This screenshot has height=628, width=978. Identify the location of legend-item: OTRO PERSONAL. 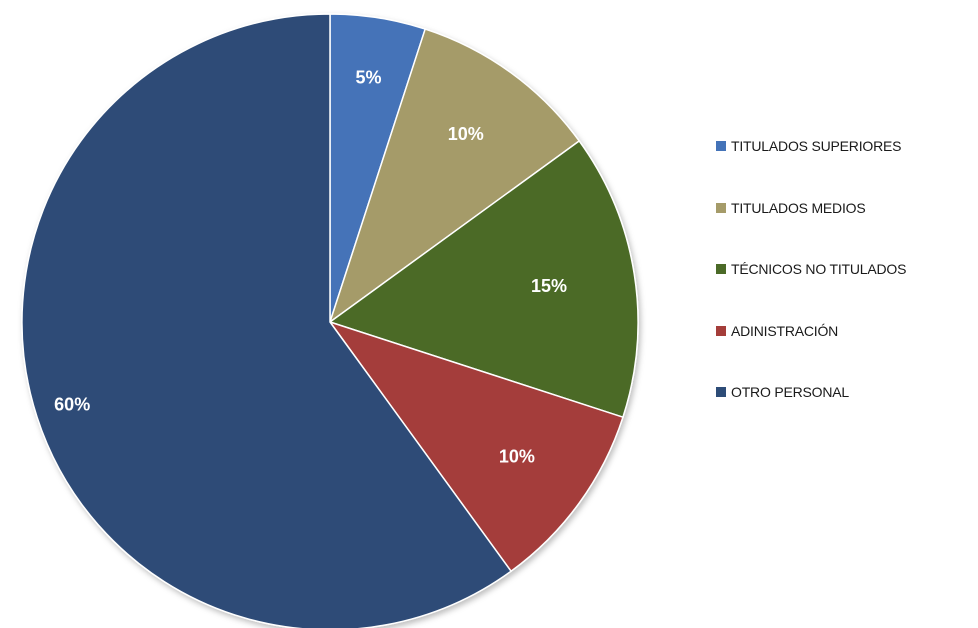
(846, 392).